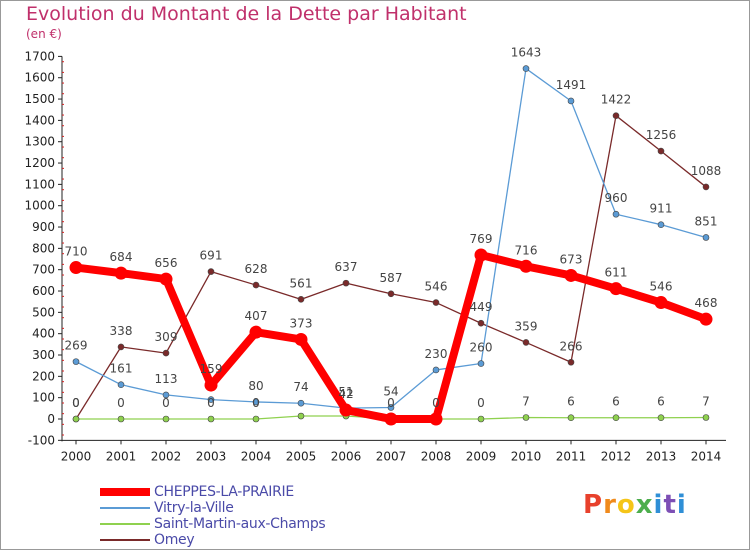 The height and width of the screenshot is (550, 750). Describe the element at coordinates (250, 508) in the screenshot. I see `legend-item: Vitry-la-Ville` at that location.